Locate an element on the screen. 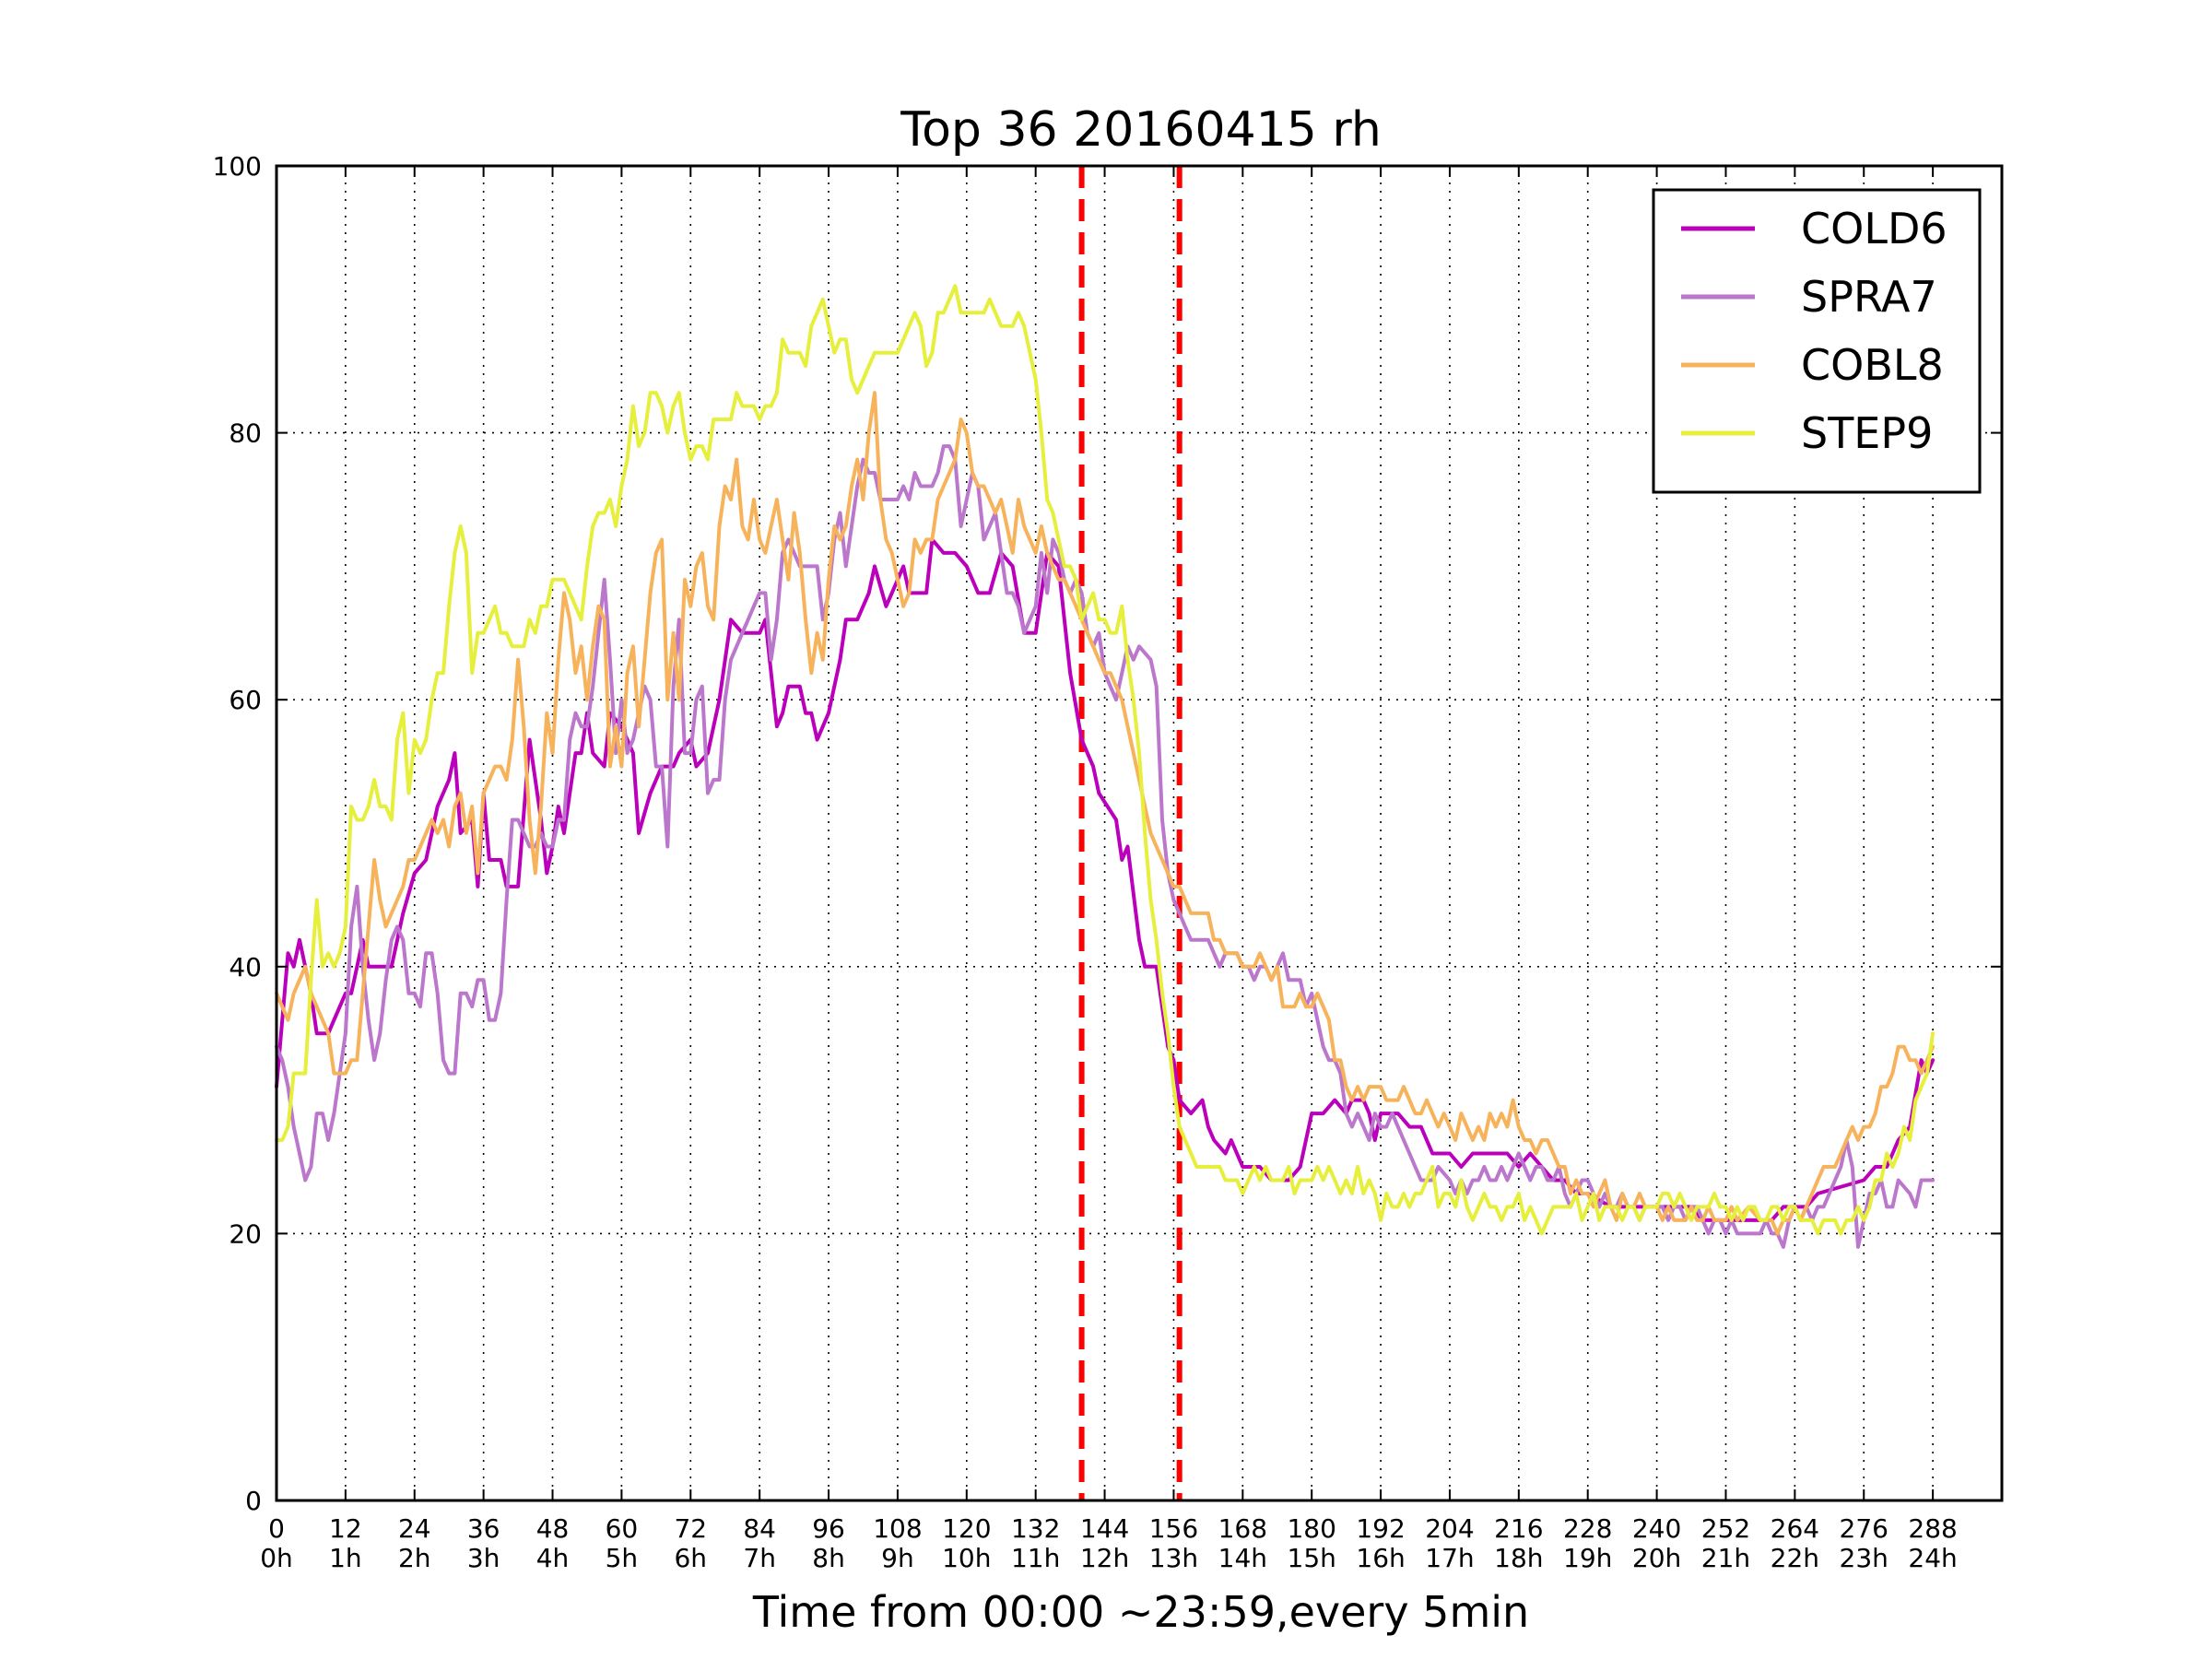 The width and height of the screenshot is (2212, 1659). x-tick-label: 276 is located at coordinates (1864, 1528).